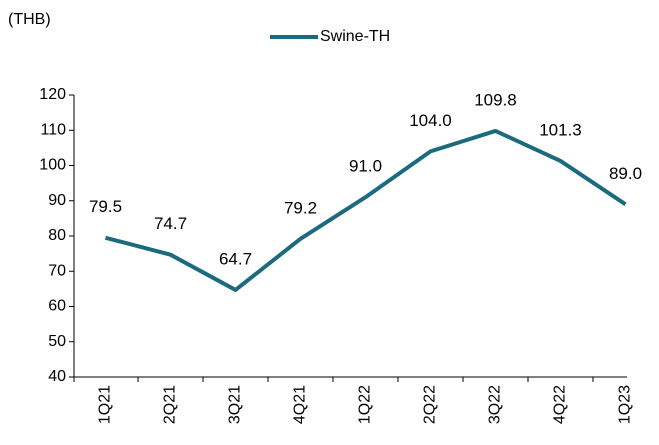  I want to click on y-tick-label: 80, so click(57, 235).